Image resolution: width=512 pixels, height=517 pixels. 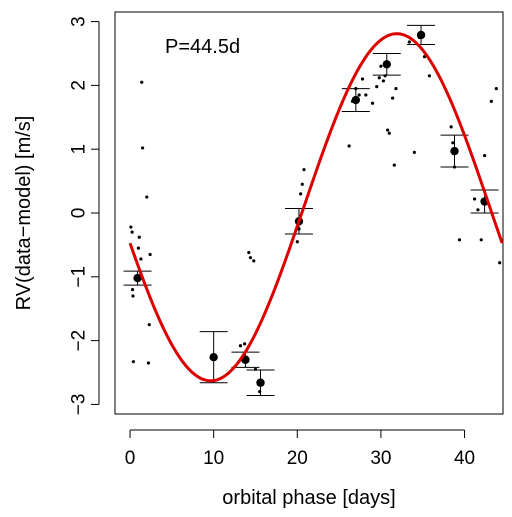 What do you see at coordinates (213, 458) in the screenshot?
I see `x-tick-label: 10` at bounding box center [213, 458].